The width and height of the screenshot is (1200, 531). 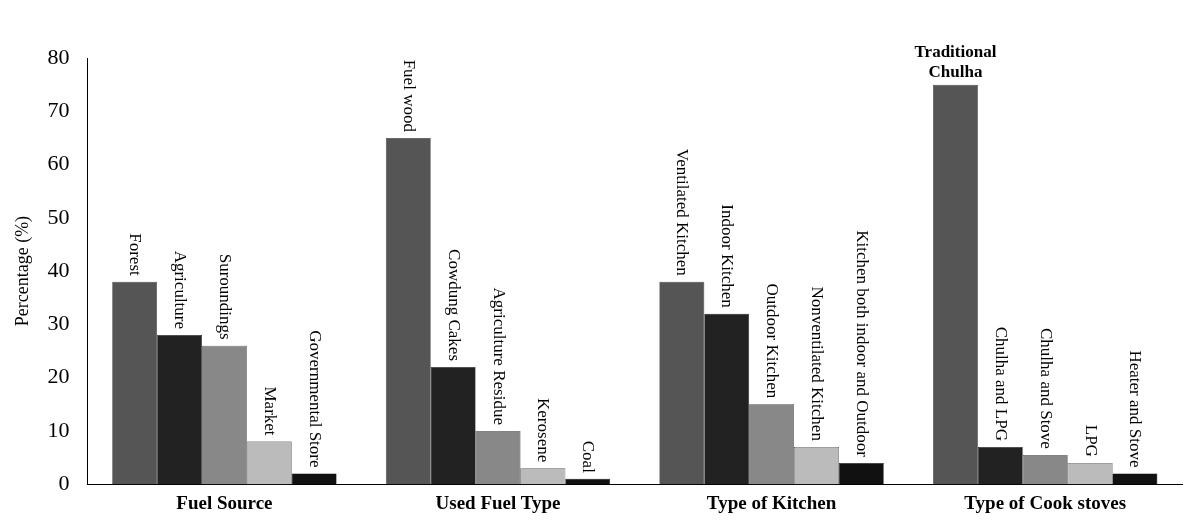 I want to click on annotation: Traditional Chulha, so click(x=955, y=61).